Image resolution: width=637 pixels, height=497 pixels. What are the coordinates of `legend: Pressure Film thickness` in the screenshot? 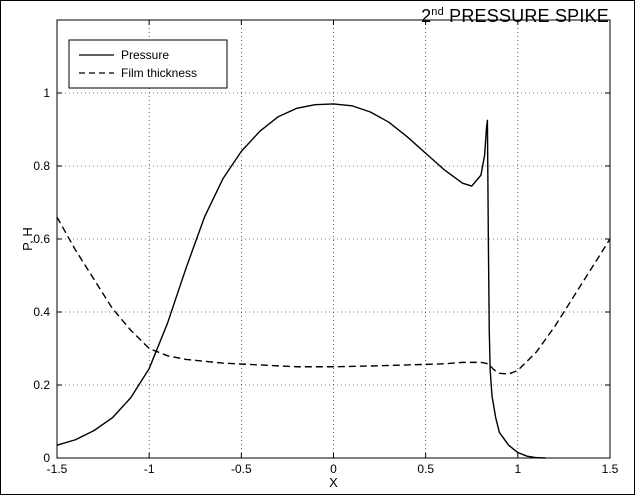 It's located at (148, 64).